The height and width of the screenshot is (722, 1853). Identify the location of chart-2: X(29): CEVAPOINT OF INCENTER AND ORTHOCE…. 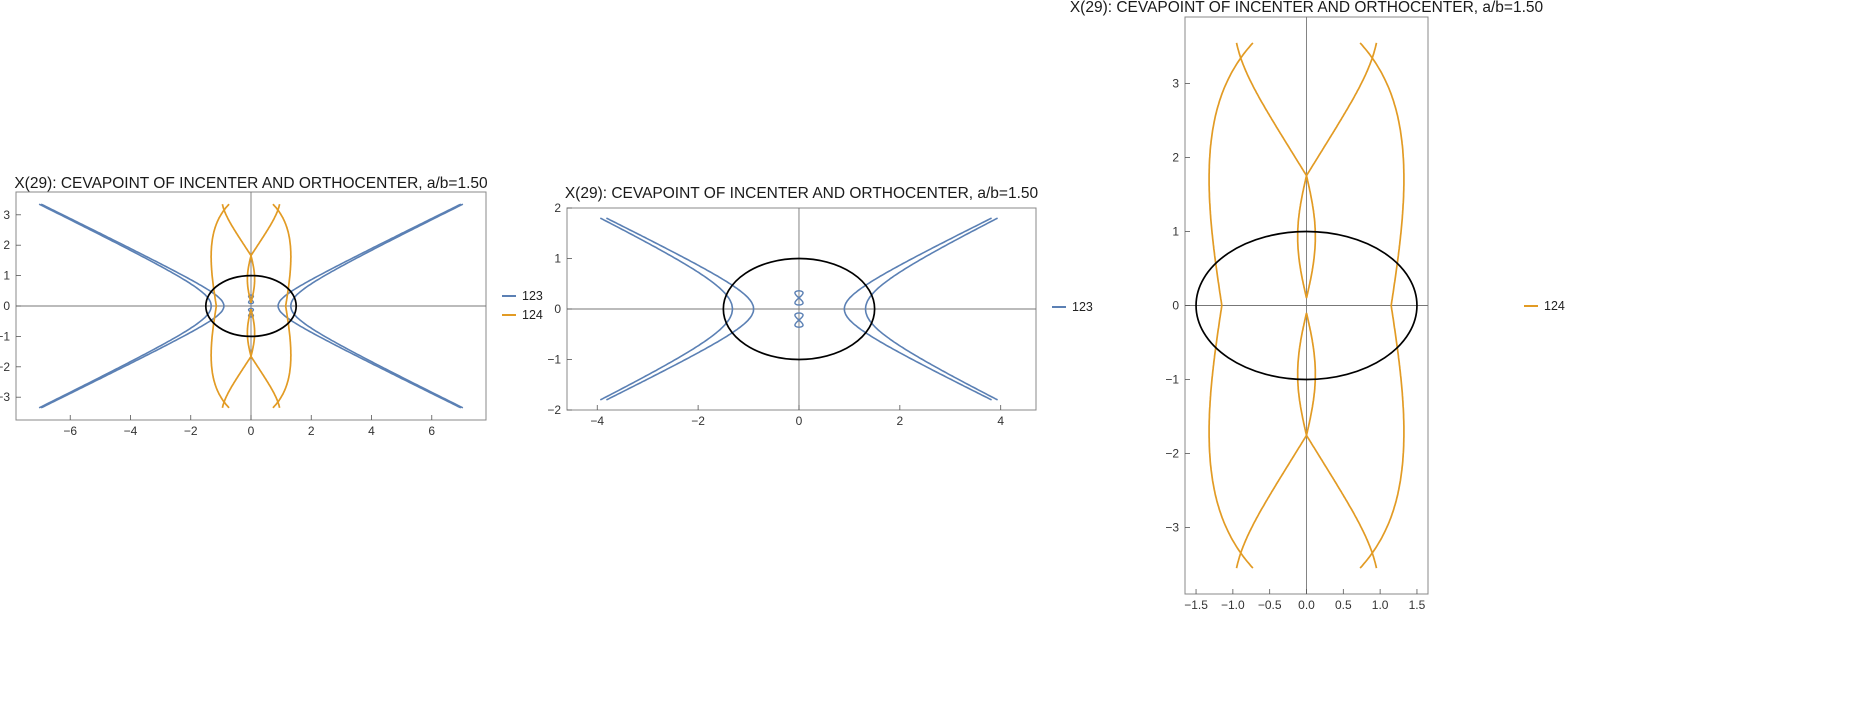
(820, 306).